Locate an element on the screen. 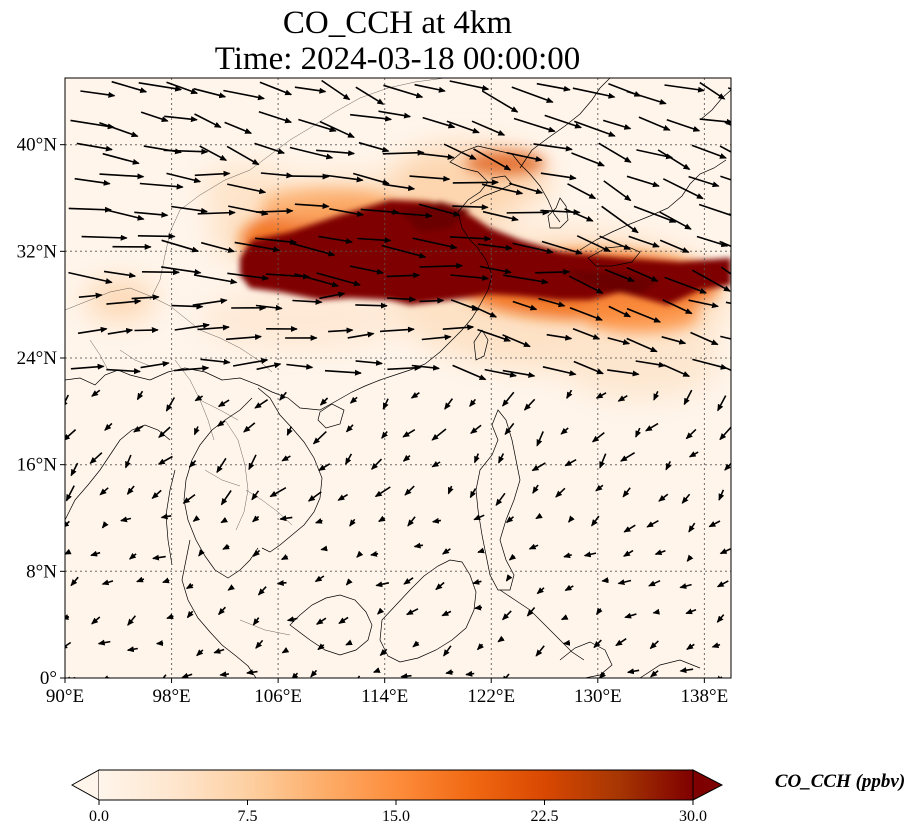 Image resolution: width=921 pixels, height=836 pixels. lon-tick-label: 122°E is located at coordinates (491, 696).